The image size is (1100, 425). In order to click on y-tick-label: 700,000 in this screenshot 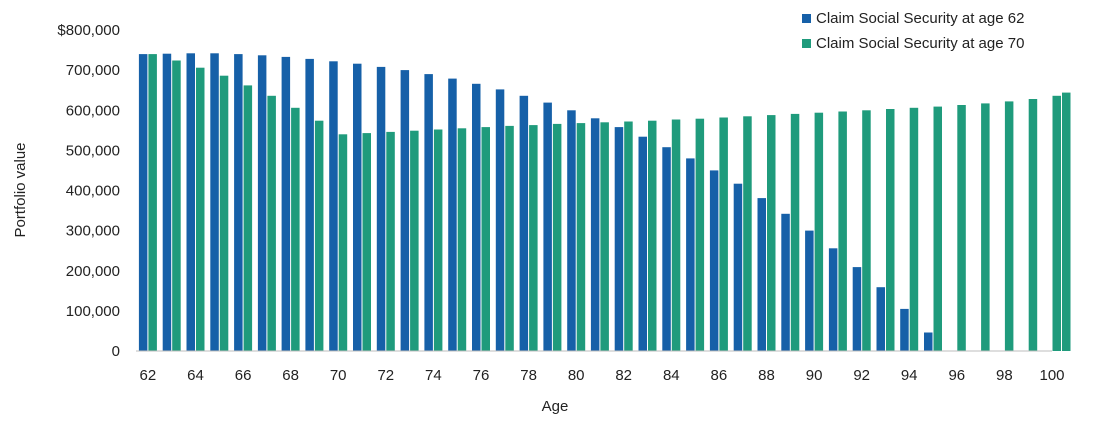, I will do `click(93, 70)`.